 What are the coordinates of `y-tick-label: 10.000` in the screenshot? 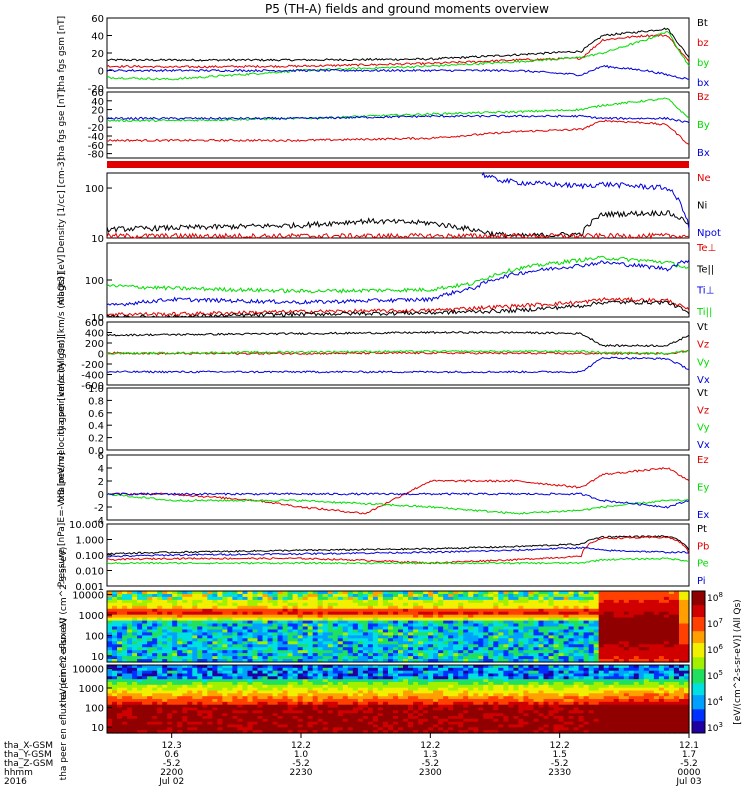 It's located at (86, 525).